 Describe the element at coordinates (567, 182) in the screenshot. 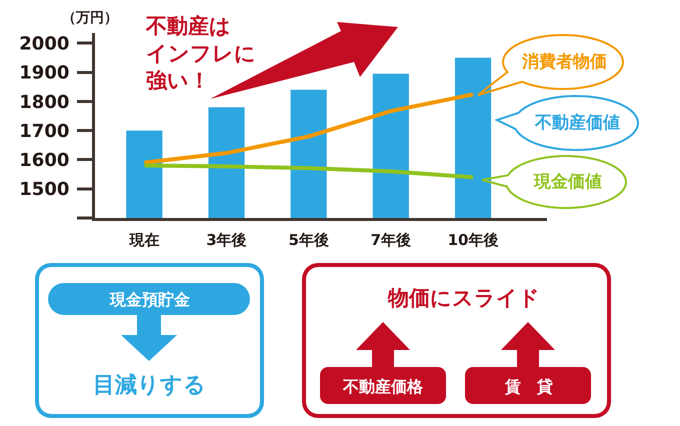

I see `text: 現金価値` at that location.